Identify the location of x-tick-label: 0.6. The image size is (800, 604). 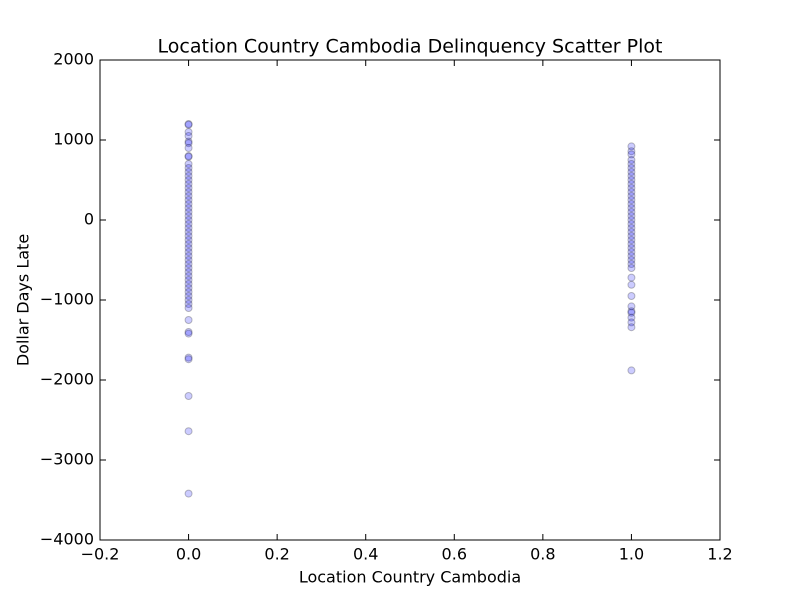
(454, 554).